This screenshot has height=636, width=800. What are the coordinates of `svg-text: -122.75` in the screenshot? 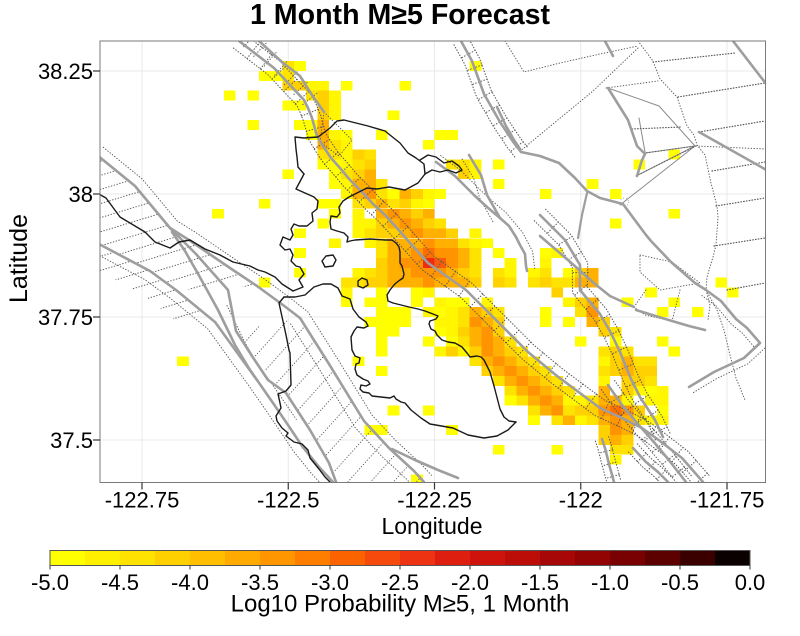 It's located at (142, 500).